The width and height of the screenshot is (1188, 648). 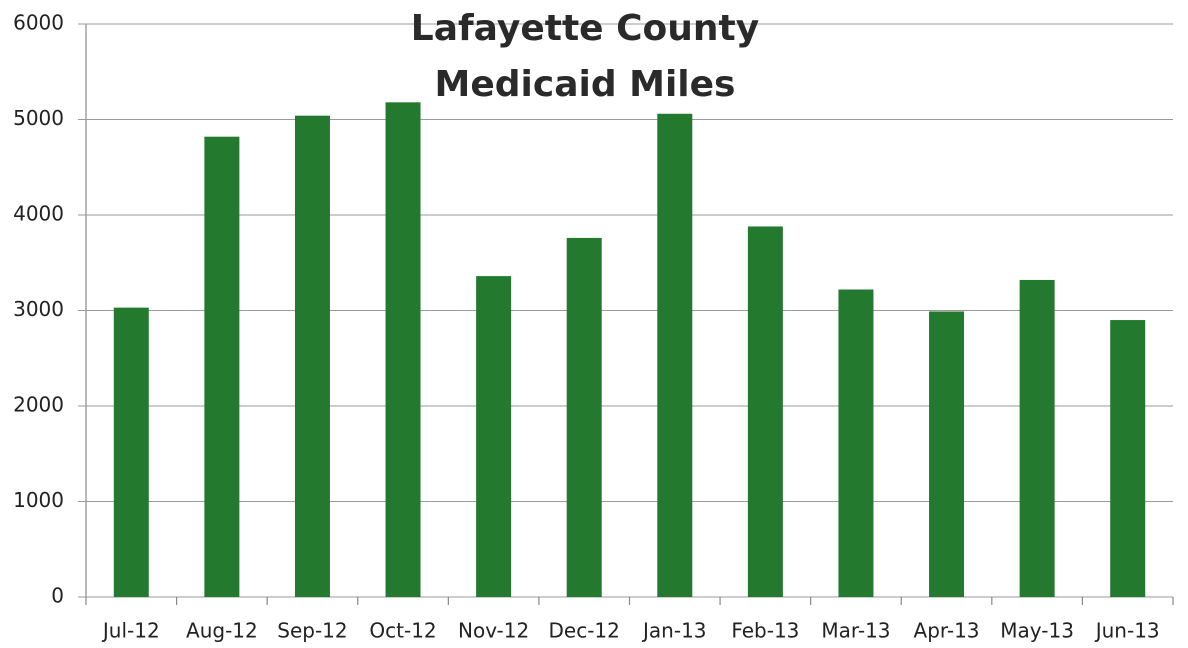 What do you see at coordinates (402, 631) in the screenshot?
I see `x-tick-label: Oct-12` at bounding box center [402, 631].